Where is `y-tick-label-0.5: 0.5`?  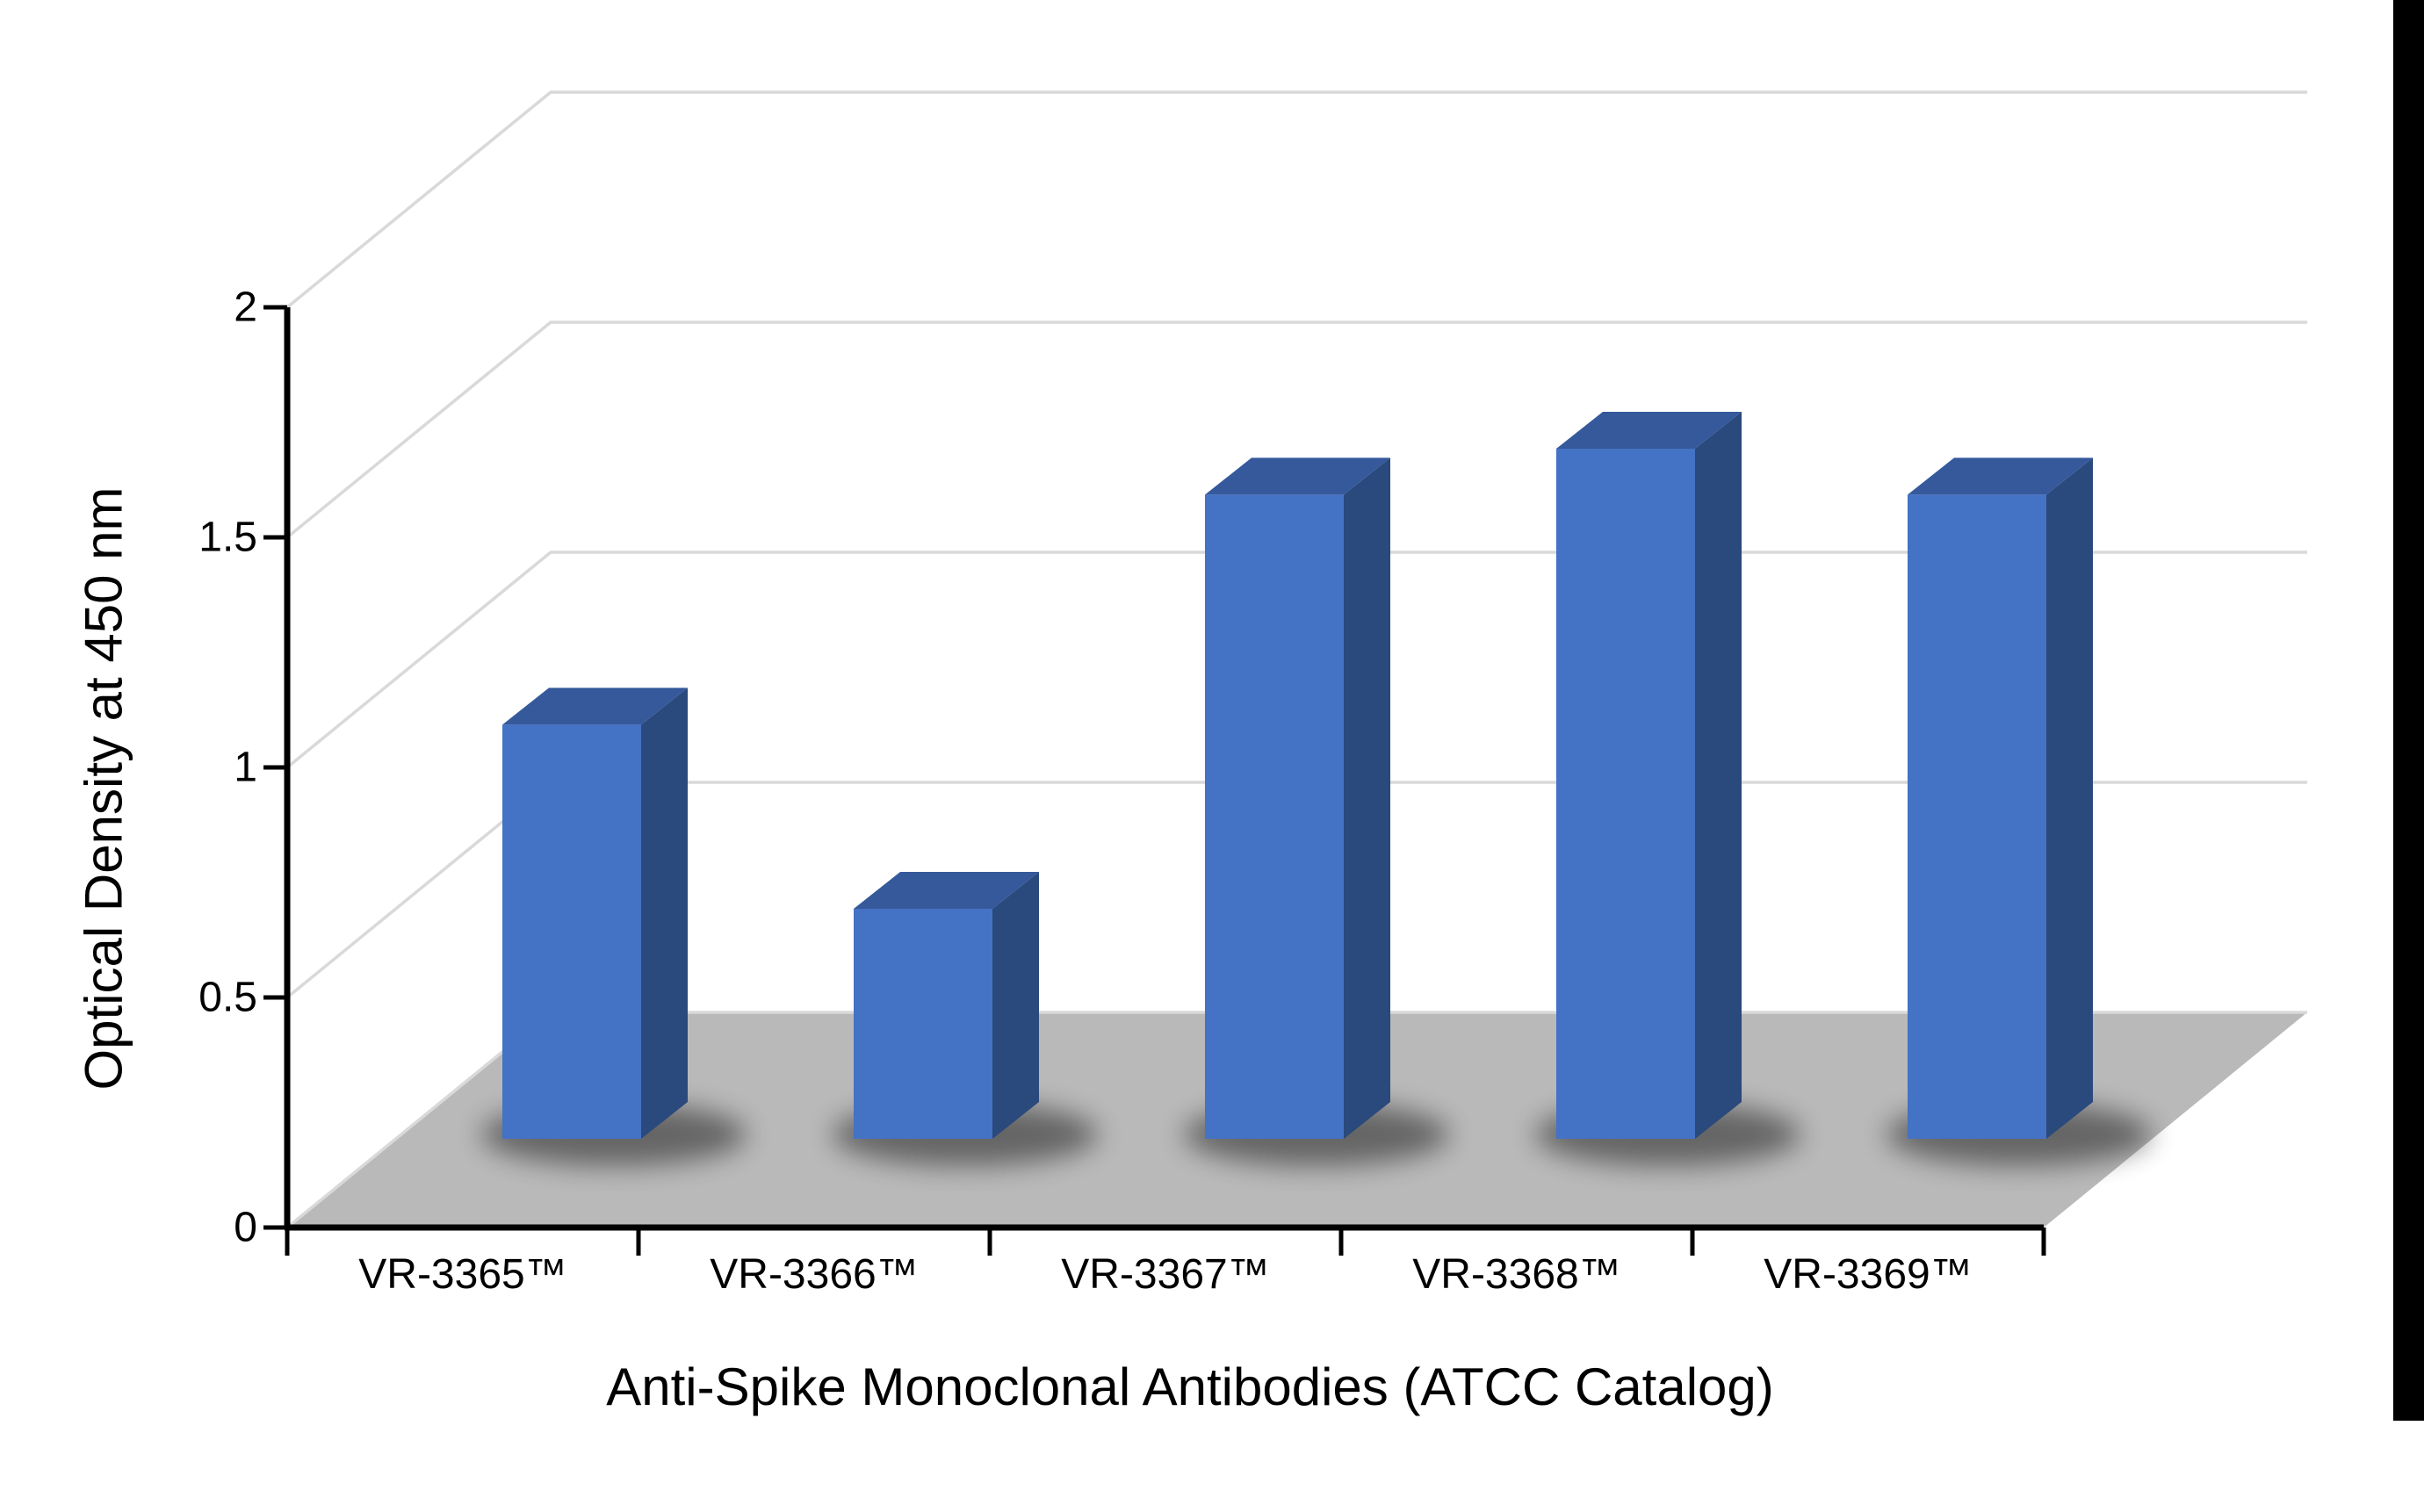 y-tick-label-0.5: 0.5 is located at coordinates (227, 998).